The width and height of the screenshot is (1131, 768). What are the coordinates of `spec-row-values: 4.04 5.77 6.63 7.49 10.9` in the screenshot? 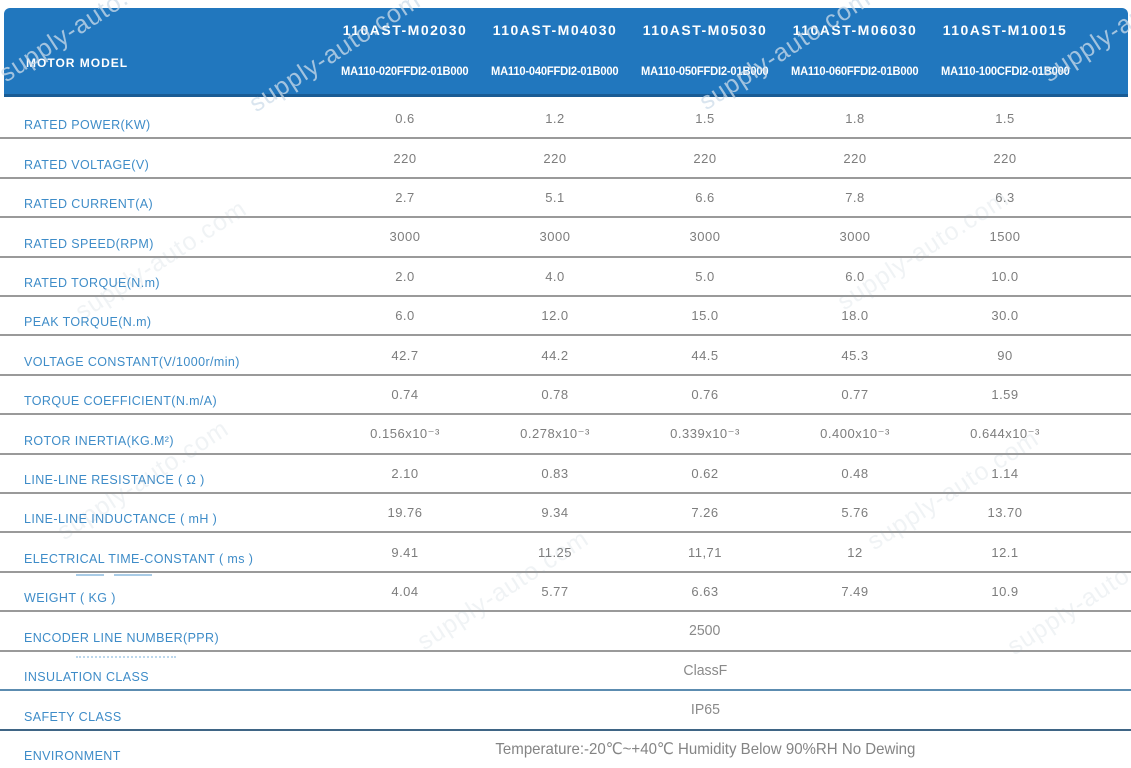 It's located at (705, 591).